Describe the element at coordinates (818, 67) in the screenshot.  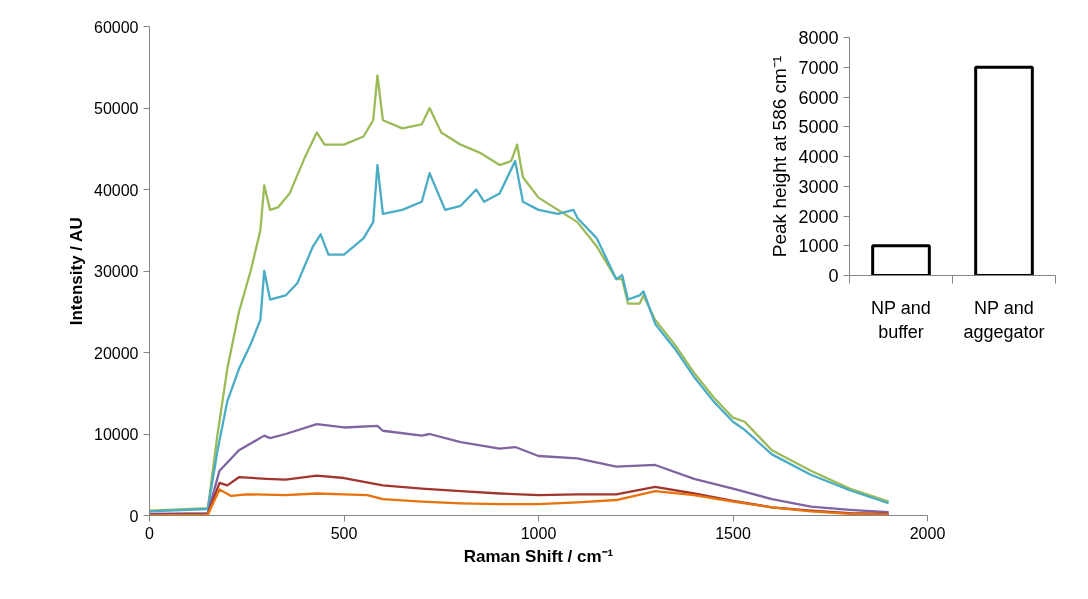
I see `y-tick-label: 7000` at that location.